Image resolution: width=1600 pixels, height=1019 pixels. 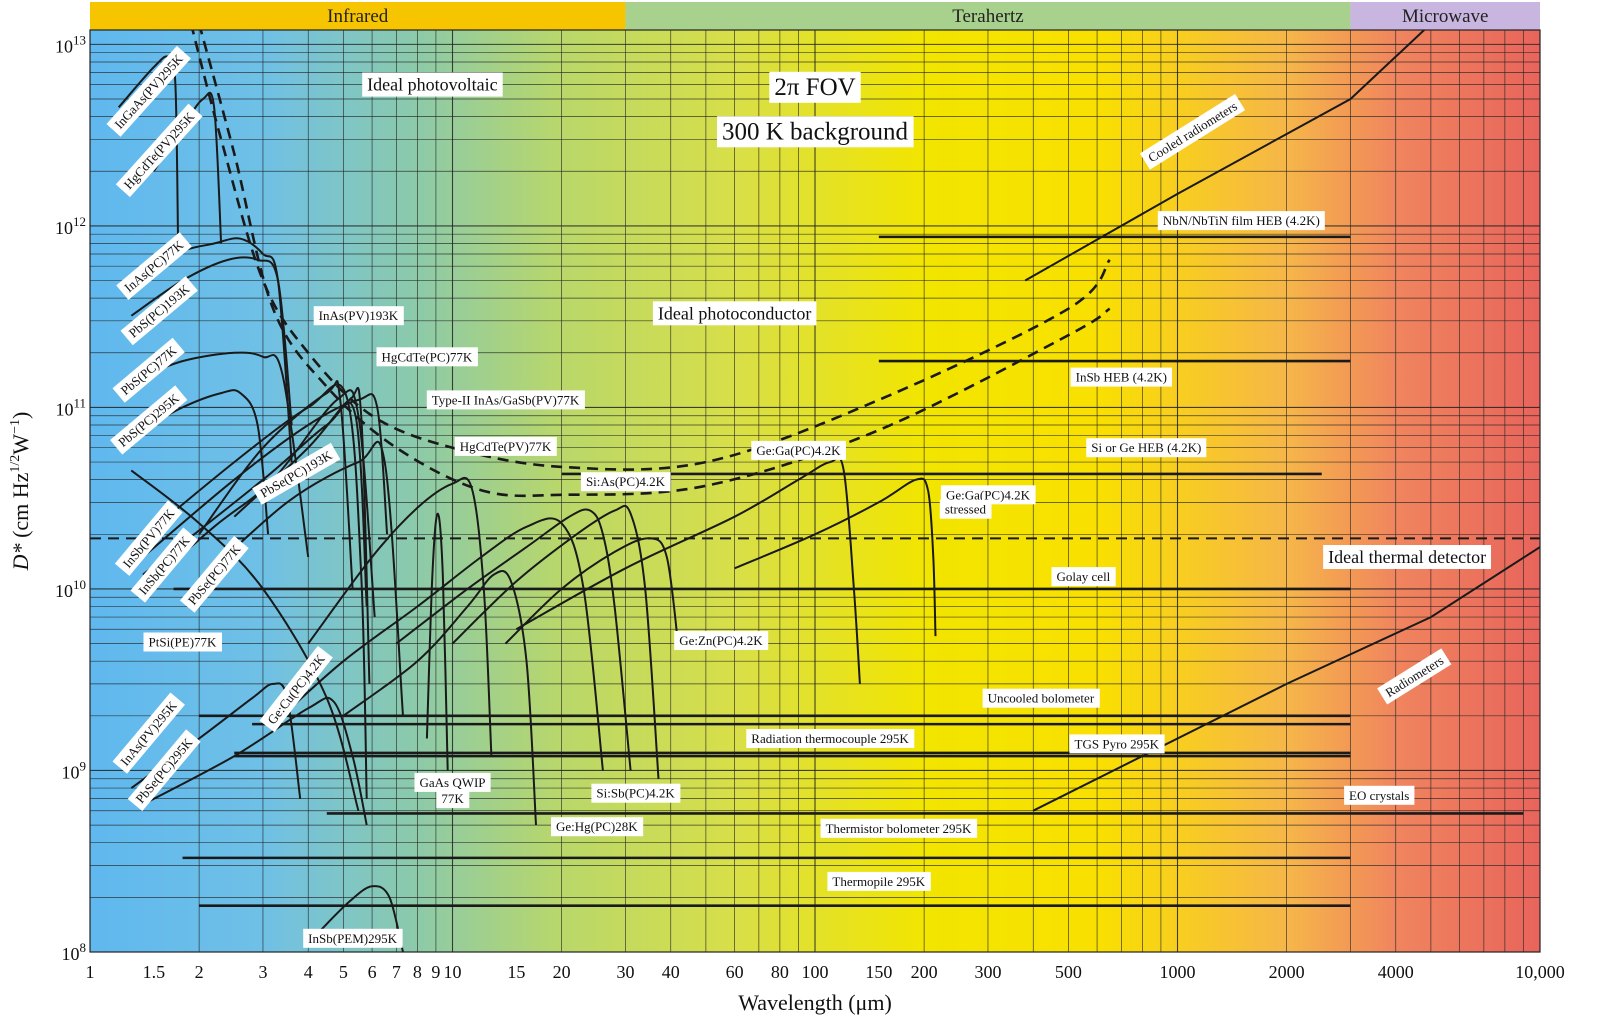 I want to click on x-tick-label: 4000, so click(x=1396, y=972).